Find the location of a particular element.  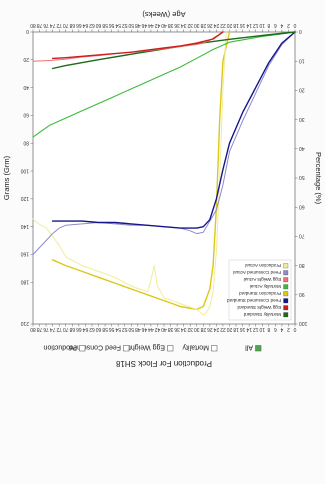

legend-label: Production Actual is located at coordinates (263, 265).